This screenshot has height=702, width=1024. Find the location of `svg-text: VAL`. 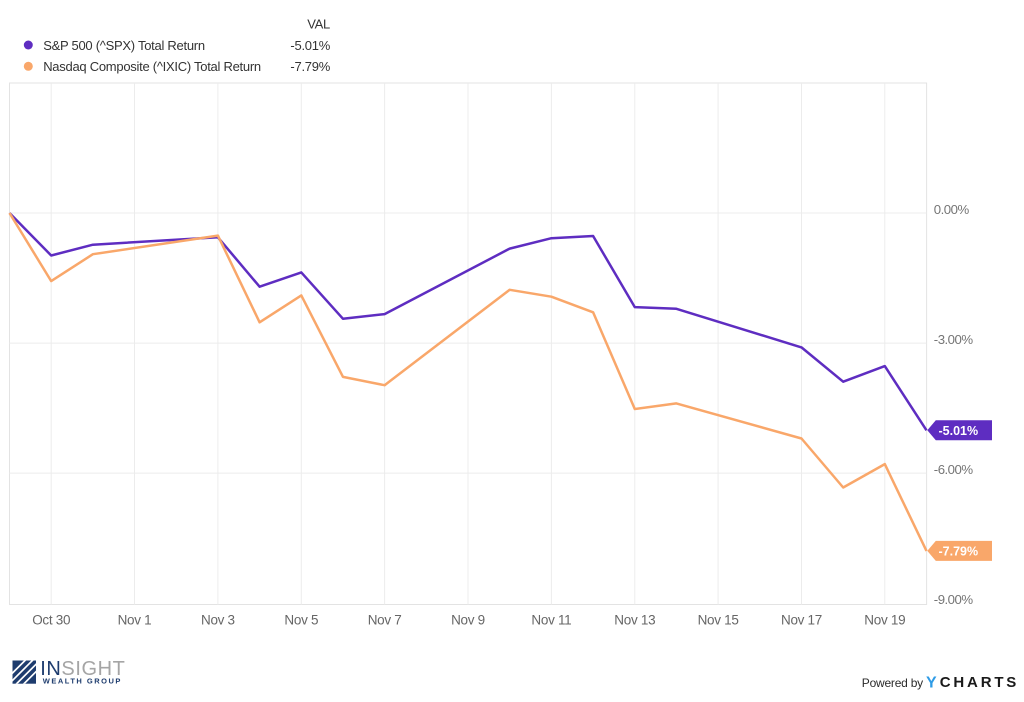

svg-text: VAL is located at coordinates (318, 23).